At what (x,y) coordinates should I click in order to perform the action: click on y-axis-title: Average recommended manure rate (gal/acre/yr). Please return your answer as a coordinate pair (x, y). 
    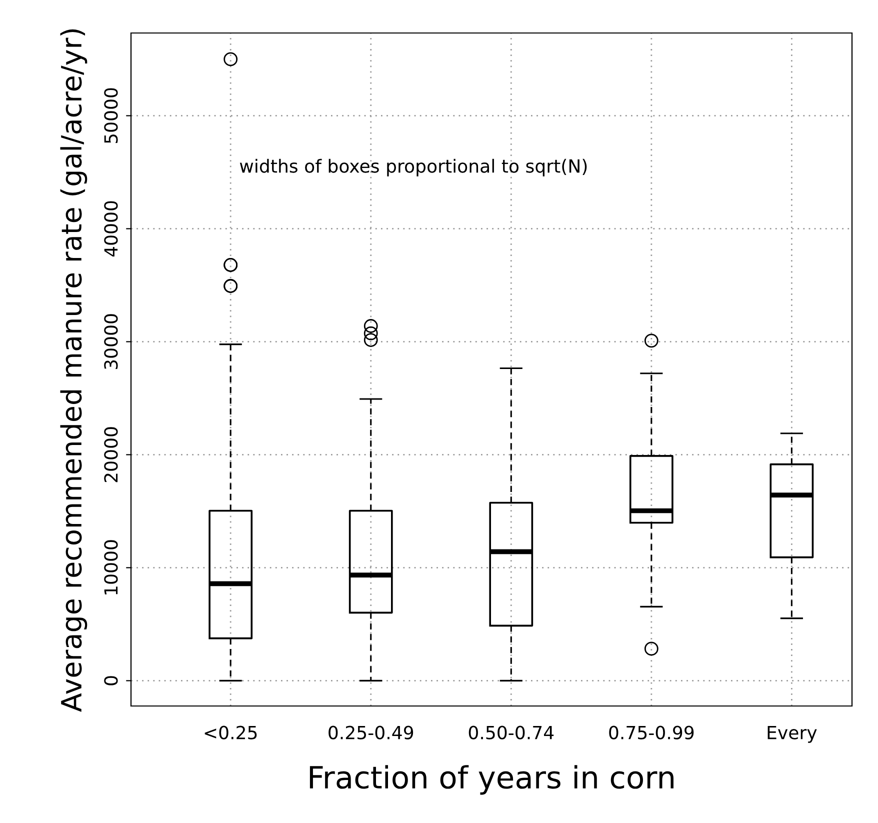
    Looking at the image, I should click on (74, 370).